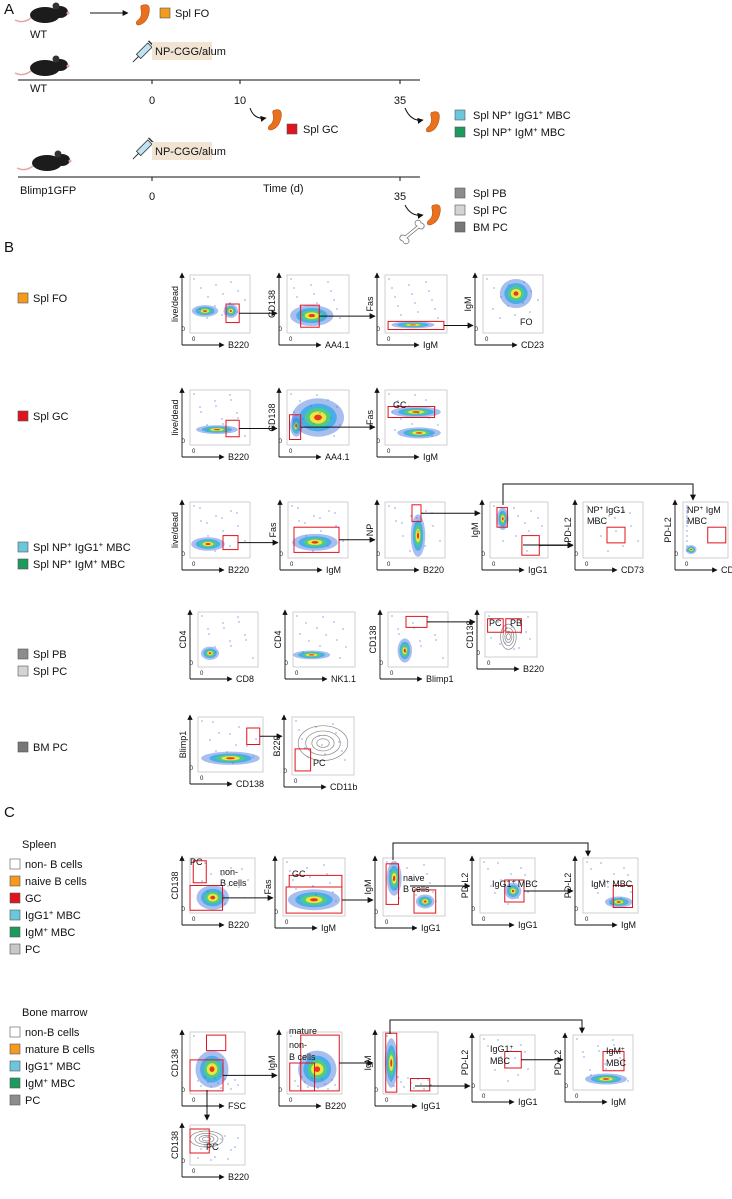 Image resolution: width=732 pixels, height=1199 pixels. Describe the element at coordinates (628, 925) in the screenshot. I see `x-axis-label: IgM` at that location.